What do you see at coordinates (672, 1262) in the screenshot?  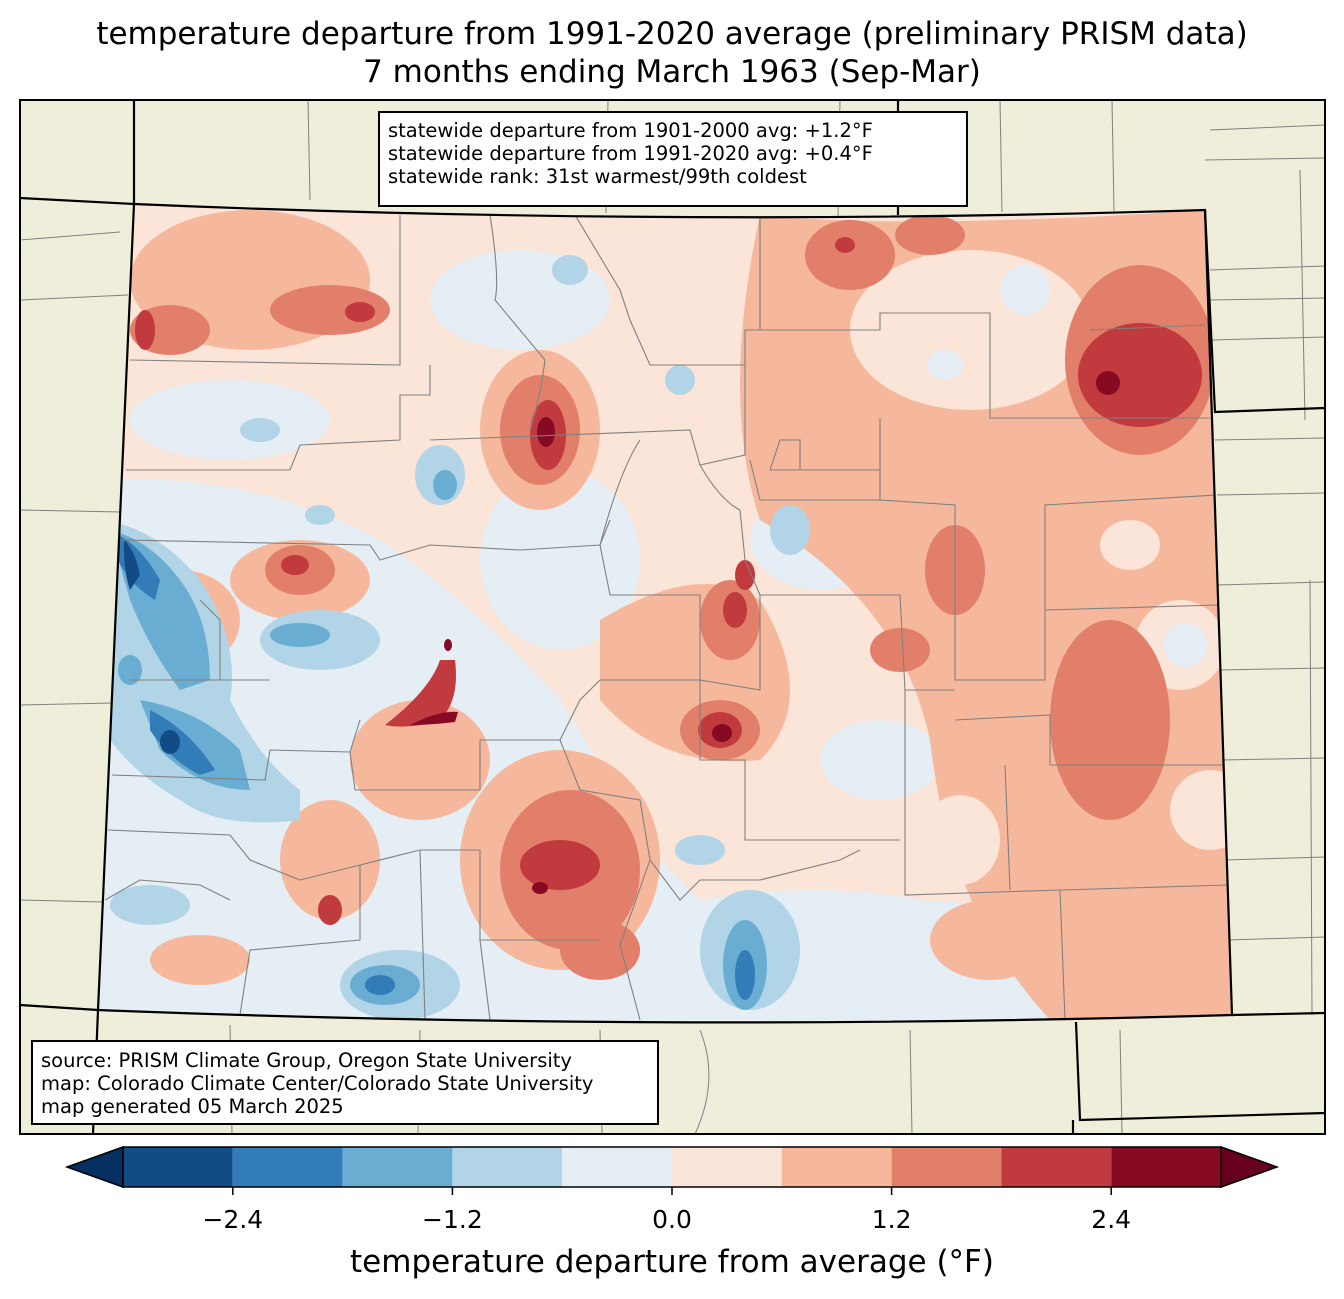 I see `colorbar-label: temperature departure from average (°F)` at bounding box center [672, 1262].